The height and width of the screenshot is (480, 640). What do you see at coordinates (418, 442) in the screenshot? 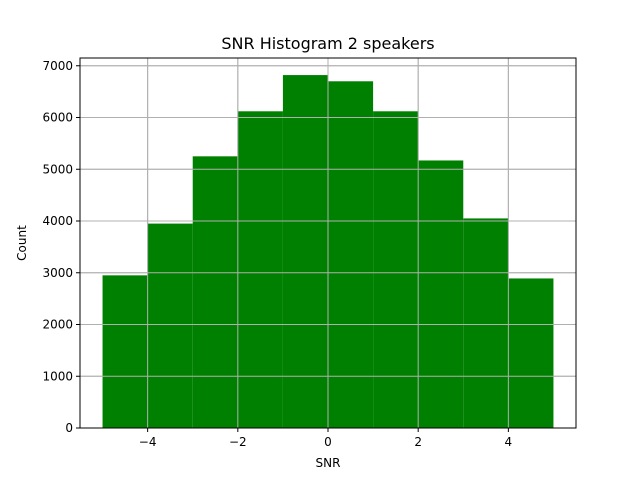
I see `x-tick-label: 2` at bounding box center [418, 442].